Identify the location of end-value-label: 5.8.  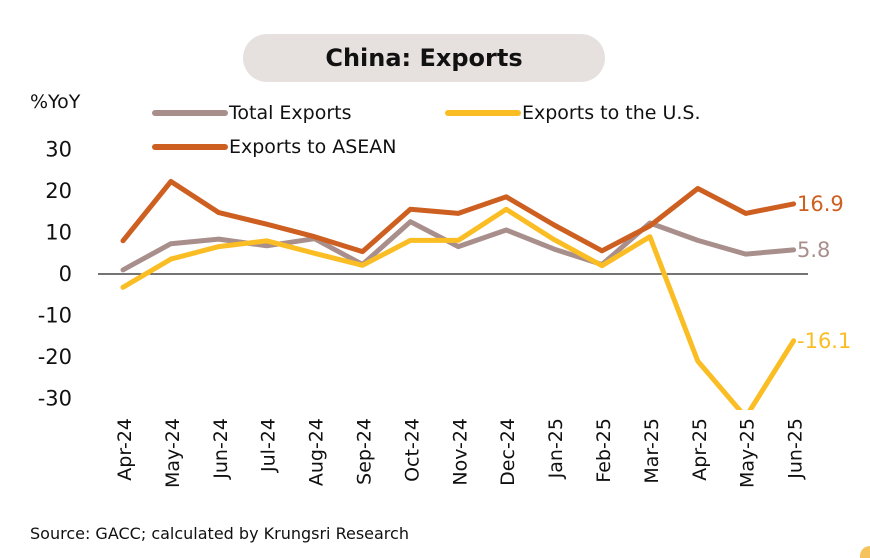
(813, 250).